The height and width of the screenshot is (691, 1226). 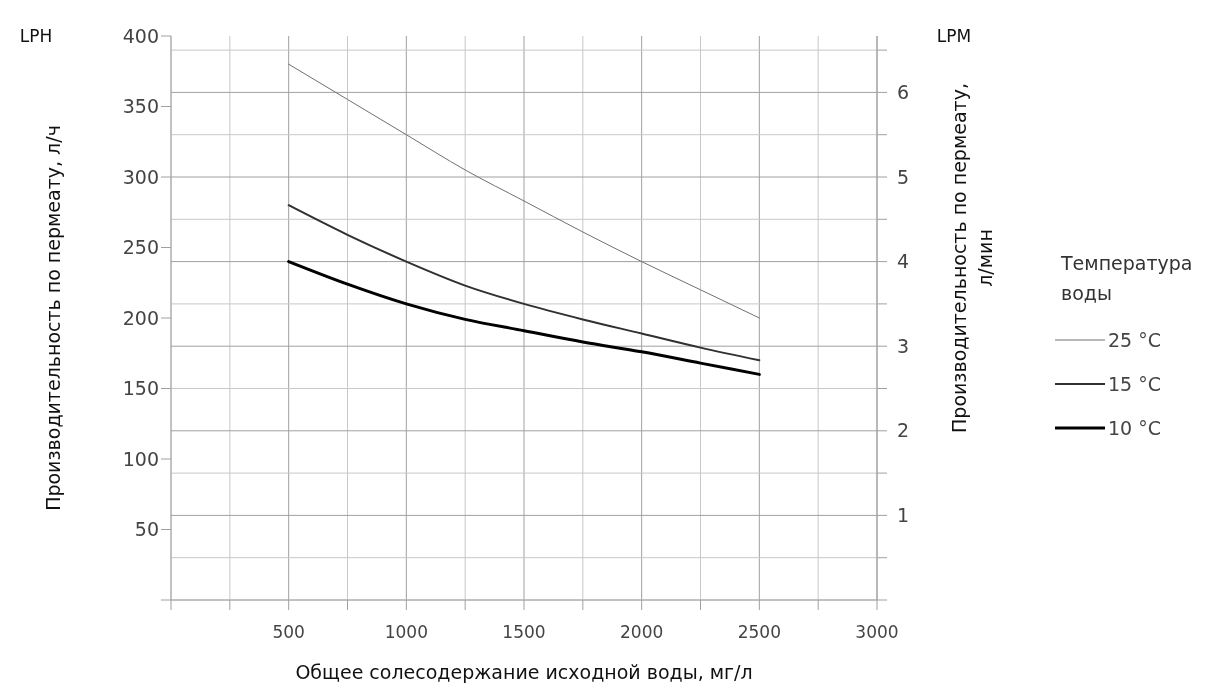 I want to click on x-axis-title: Общее солесодержание исходной воды, мг/л, so click(x=524, y=672).